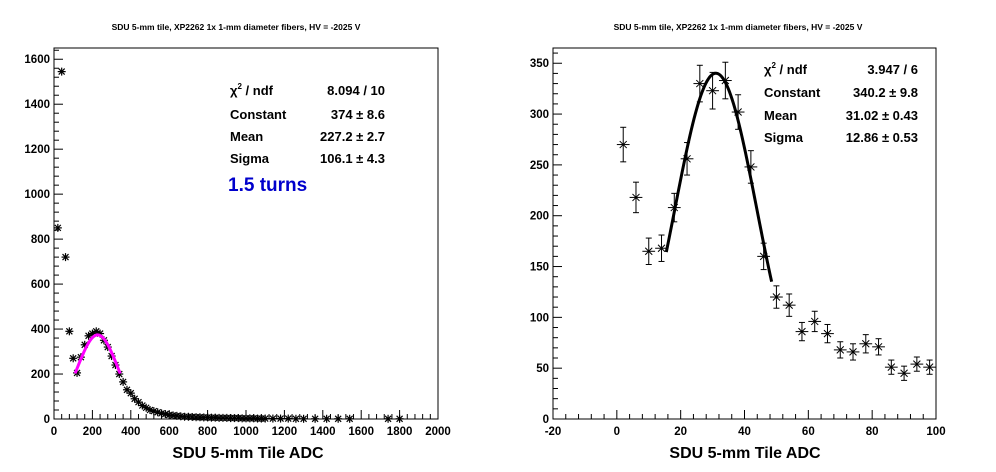  I want to click on right-y-tick-label: 100, so click(539, 318).